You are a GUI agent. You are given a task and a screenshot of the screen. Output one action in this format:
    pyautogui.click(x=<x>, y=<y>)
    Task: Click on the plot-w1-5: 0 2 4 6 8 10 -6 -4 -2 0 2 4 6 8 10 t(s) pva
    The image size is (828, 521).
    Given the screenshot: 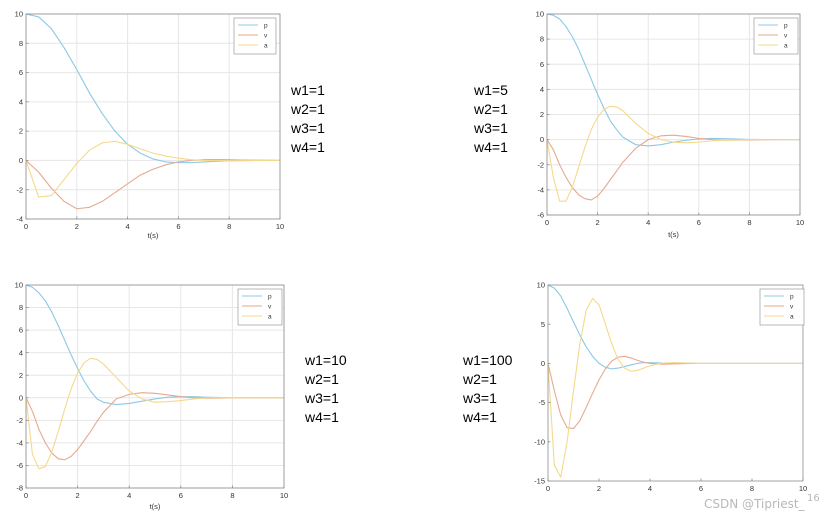 What is the action you would take?
    pyautogui.click(x=670, y=124)
    